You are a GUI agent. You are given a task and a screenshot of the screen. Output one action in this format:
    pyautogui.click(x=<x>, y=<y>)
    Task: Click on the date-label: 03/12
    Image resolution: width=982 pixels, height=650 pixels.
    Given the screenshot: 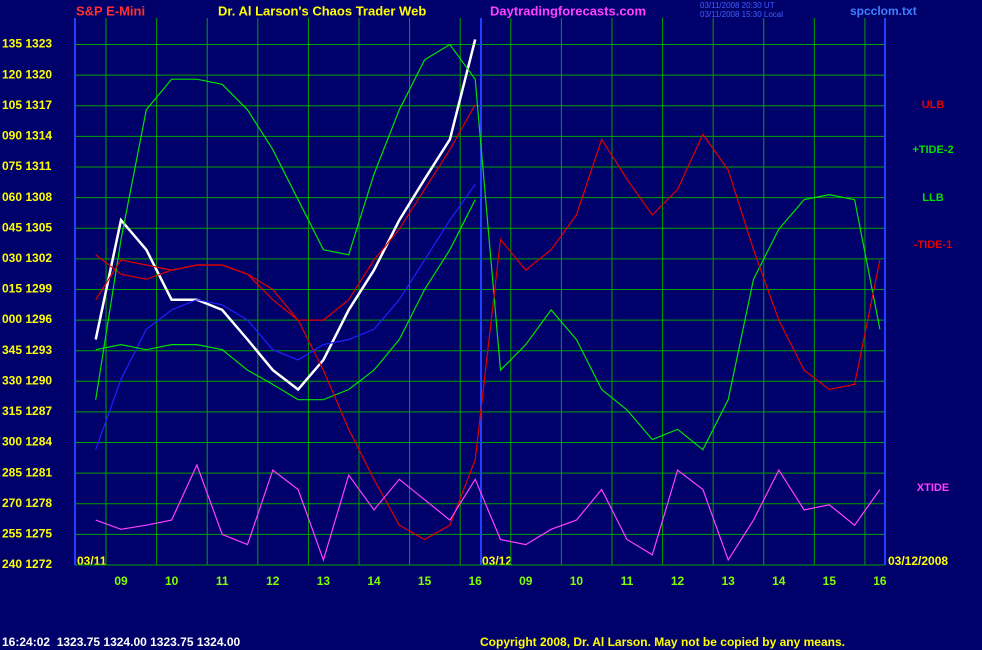 What is the action you would take?
    pyautogui.click(x=497, y=561)
    